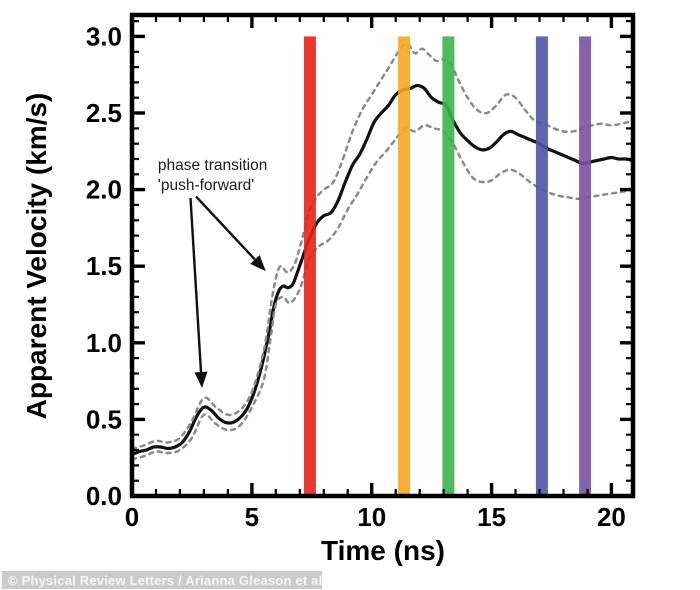 This screenshot has height=590, width=700. I want to click on orange-event-bar, so click(404, 266).